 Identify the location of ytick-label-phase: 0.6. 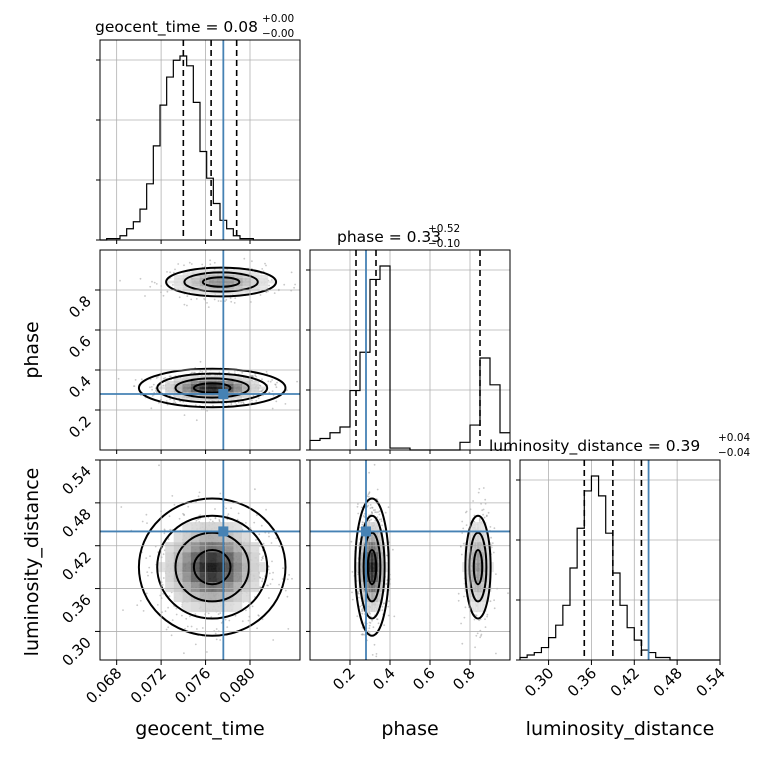
(80, 347).